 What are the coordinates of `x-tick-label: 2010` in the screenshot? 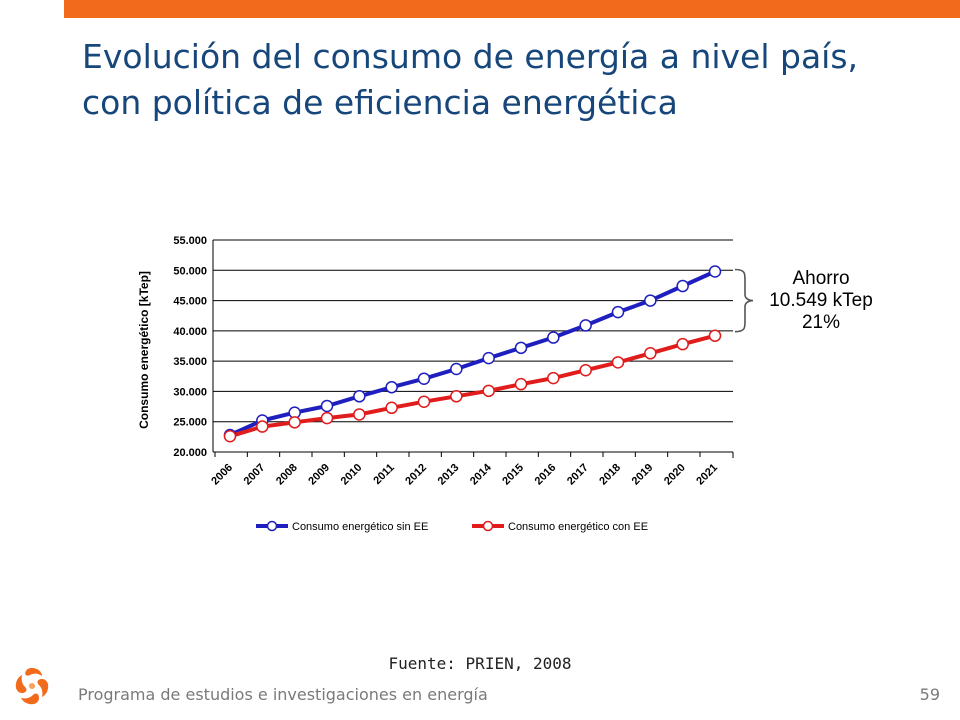 It's located at (352, 475).